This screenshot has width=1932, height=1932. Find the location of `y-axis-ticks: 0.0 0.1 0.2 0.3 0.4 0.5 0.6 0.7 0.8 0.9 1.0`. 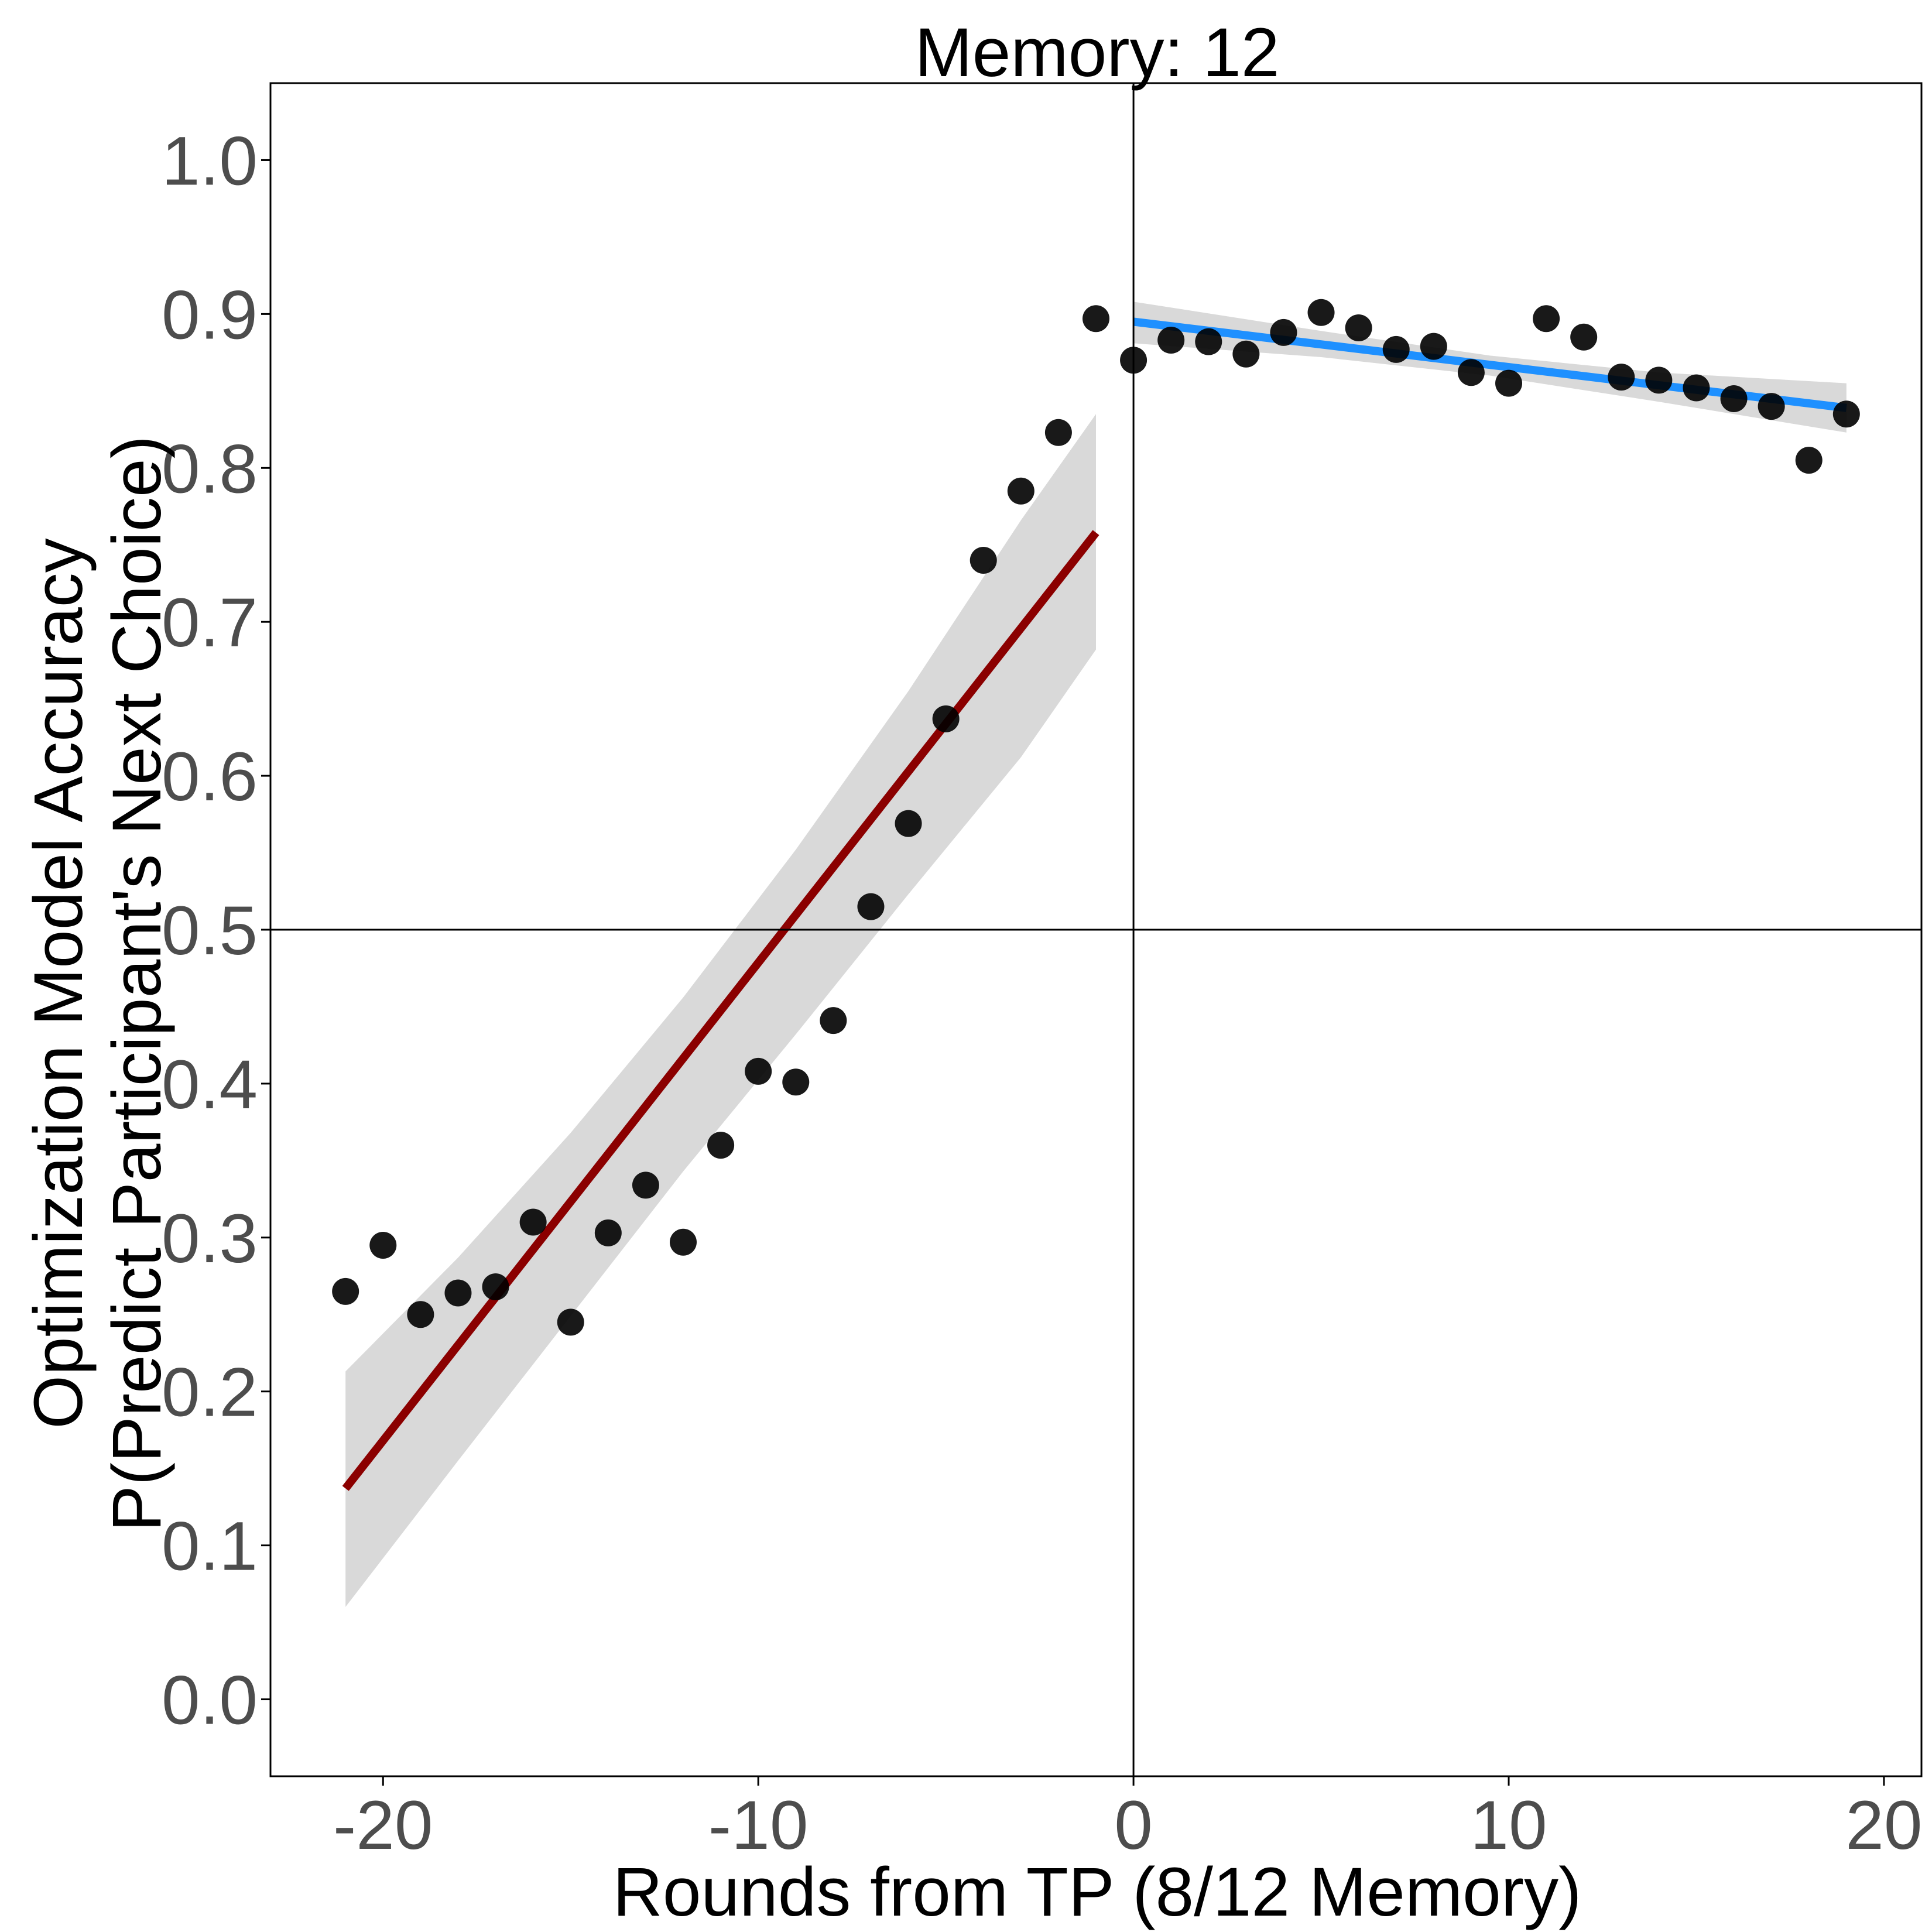

y-axis-ticks: 0.0 0.1 0.2 0.3 0.4 0.5 0.6 0.7 0.8 0.9 1.0 is located at coordinates (216, 930).